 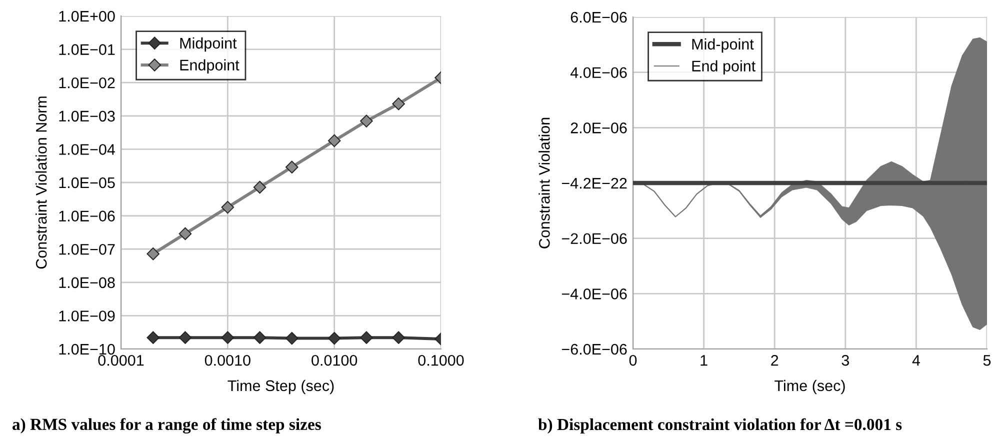 What do you see at coordinates (720, 426) in the screenshot?
I see `text: b) Displacement constraint violation for Δt =0.001 s` at bounding box center [720, 426].